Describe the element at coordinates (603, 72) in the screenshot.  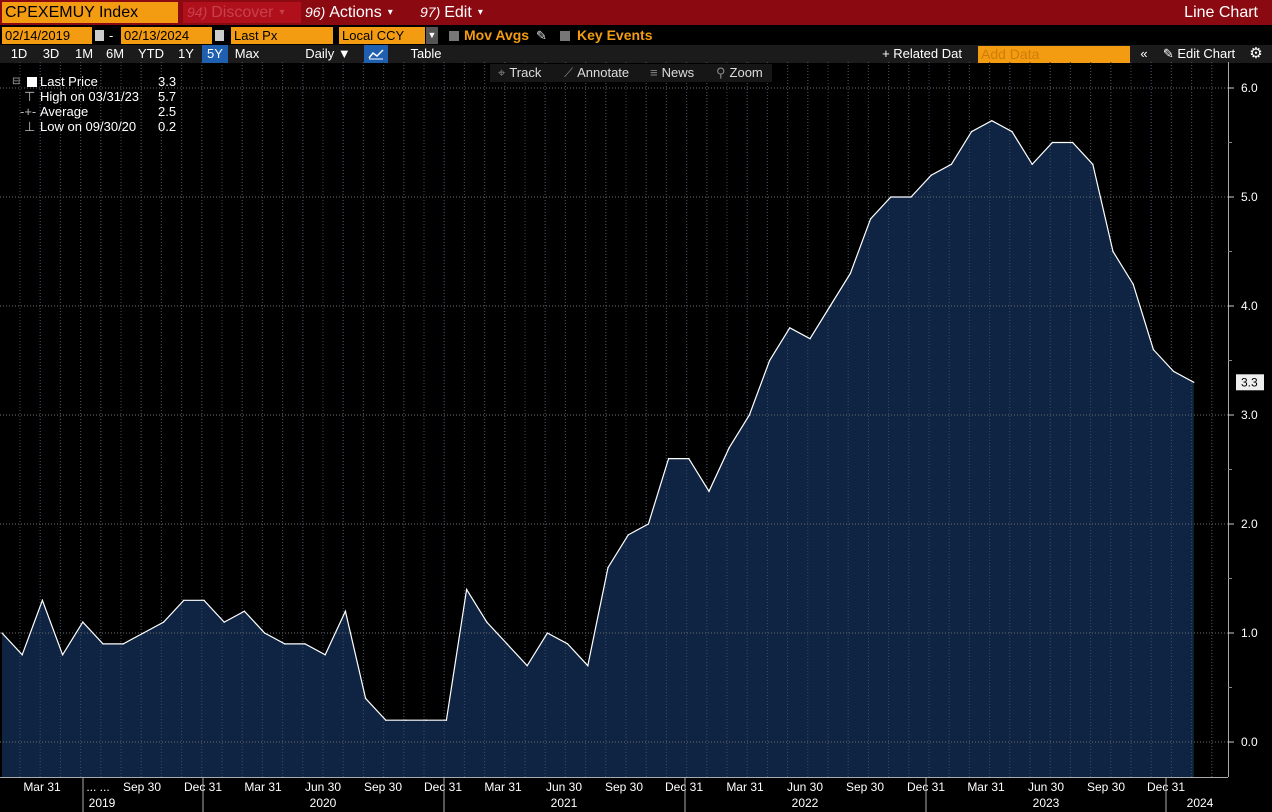
I see `annotate-label: Annotate` at that location.